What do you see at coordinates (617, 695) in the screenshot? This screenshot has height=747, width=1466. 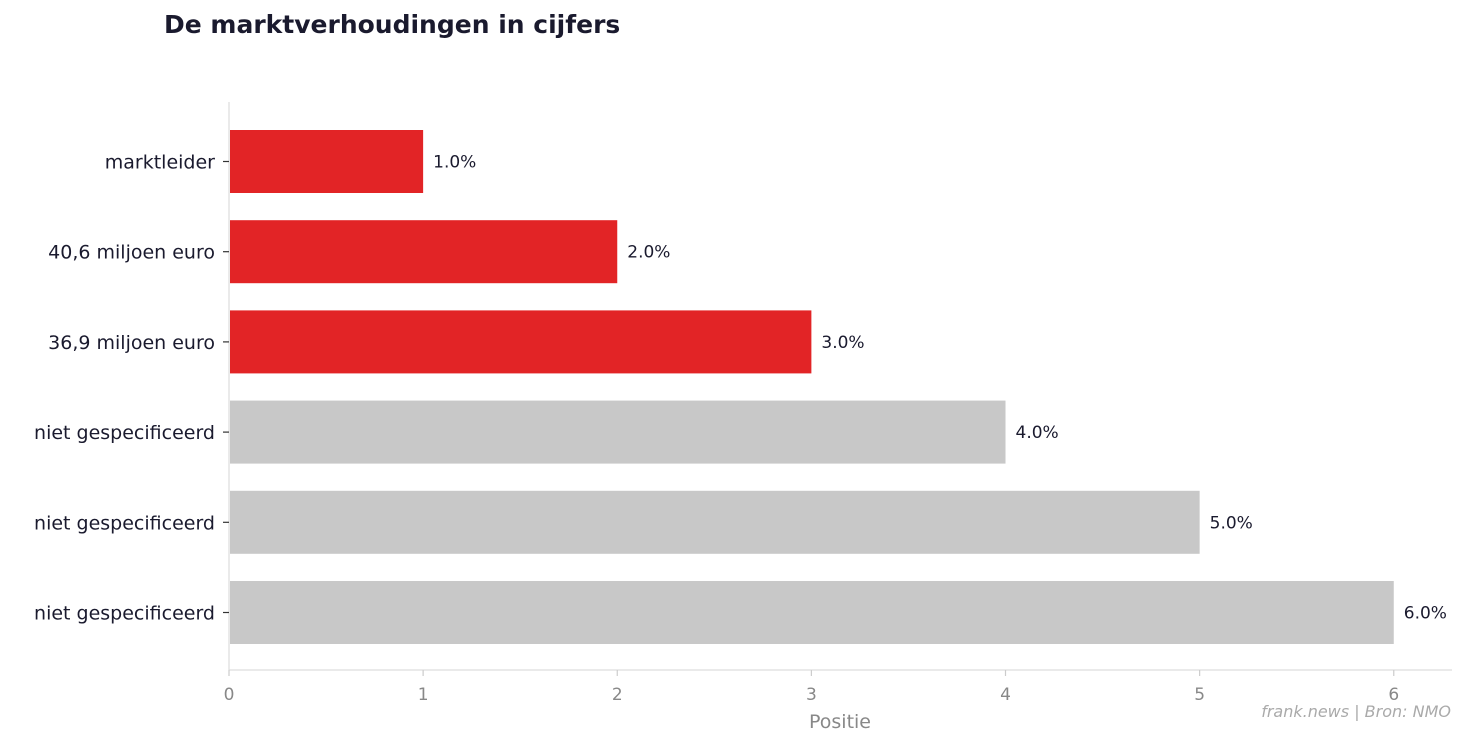 I see `x-tick-label: 2` at bounding box center [617, 695].